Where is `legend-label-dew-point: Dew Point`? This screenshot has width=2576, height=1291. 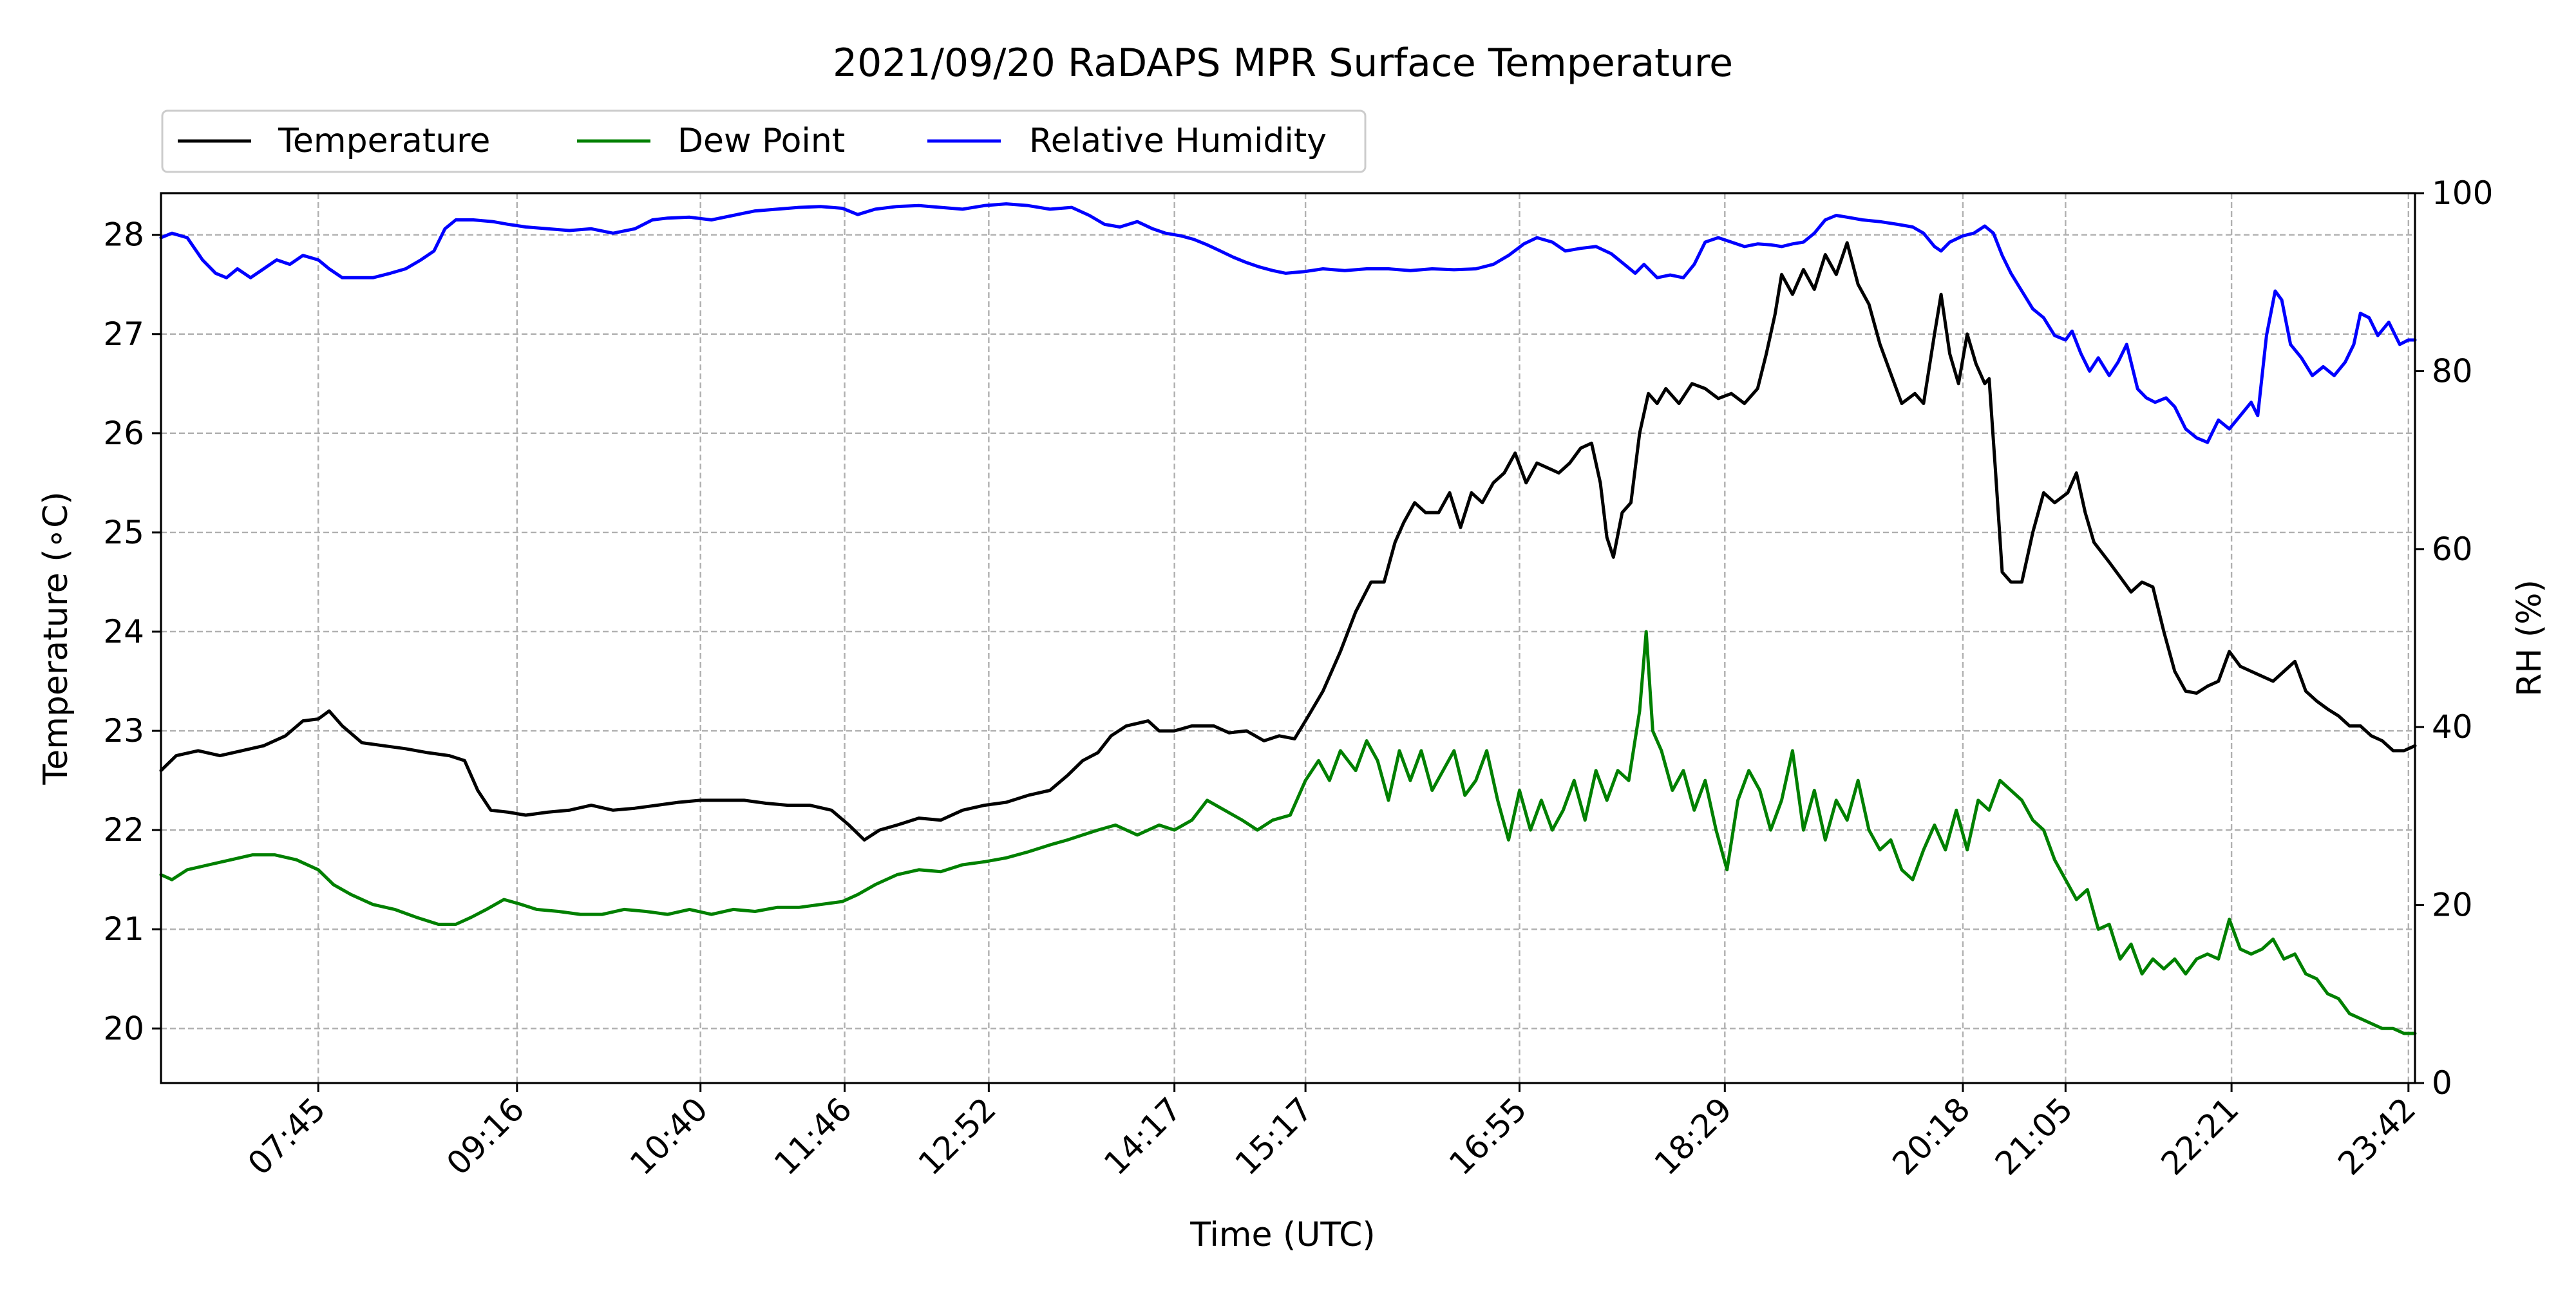 legend-label-dew-point: Dew Point is located at coordinates (761, 141).